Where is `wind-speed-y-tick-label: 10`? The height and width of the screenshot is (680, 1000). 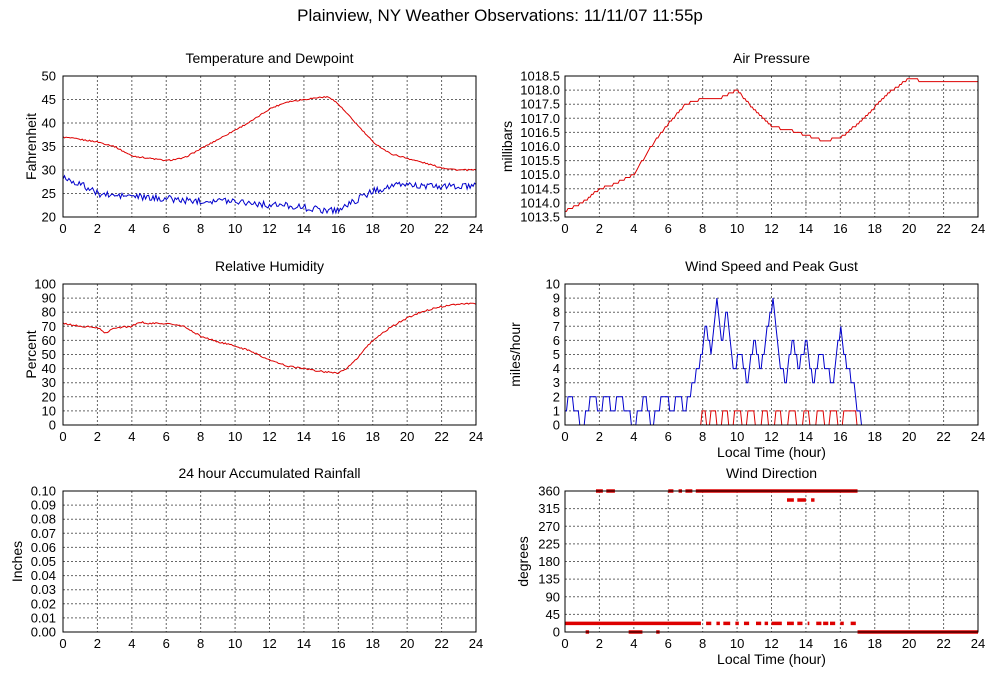
wind-speed-y-tick-label: 10 is located at coordinates (553, 284).